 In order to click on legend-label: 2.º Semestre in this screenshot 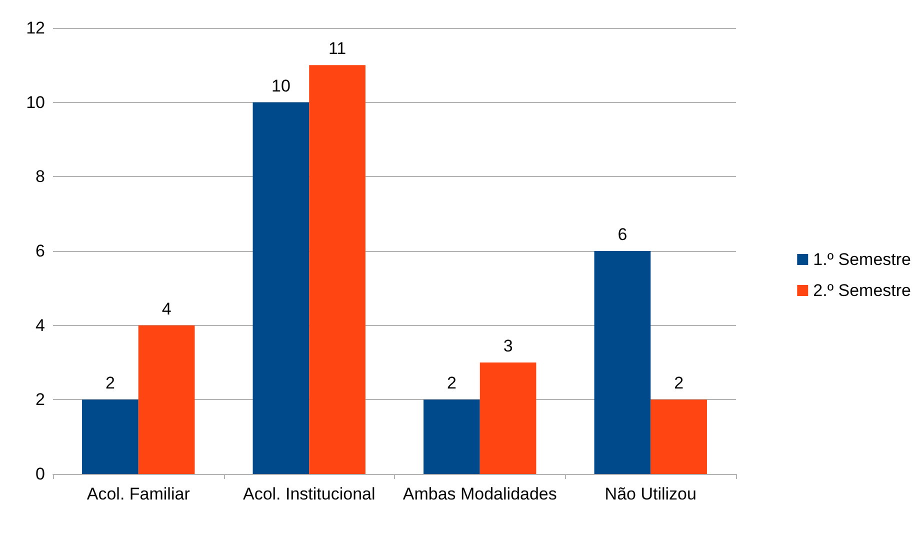, I will do `click(862, 290)`.